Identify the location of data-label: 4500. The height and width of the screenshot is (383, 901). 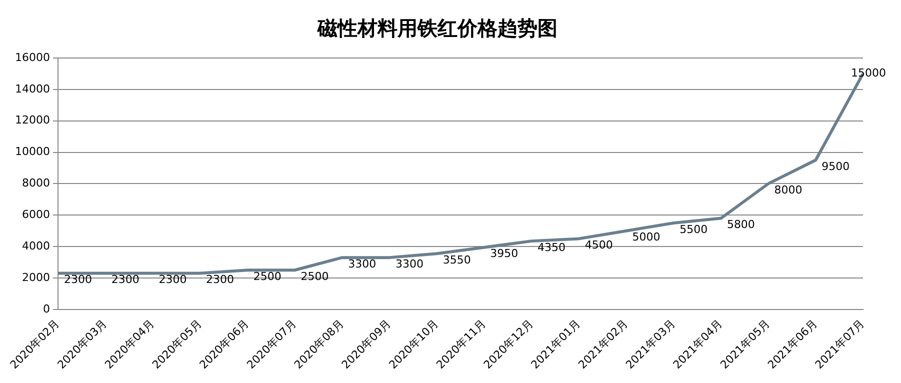
(598, 245).